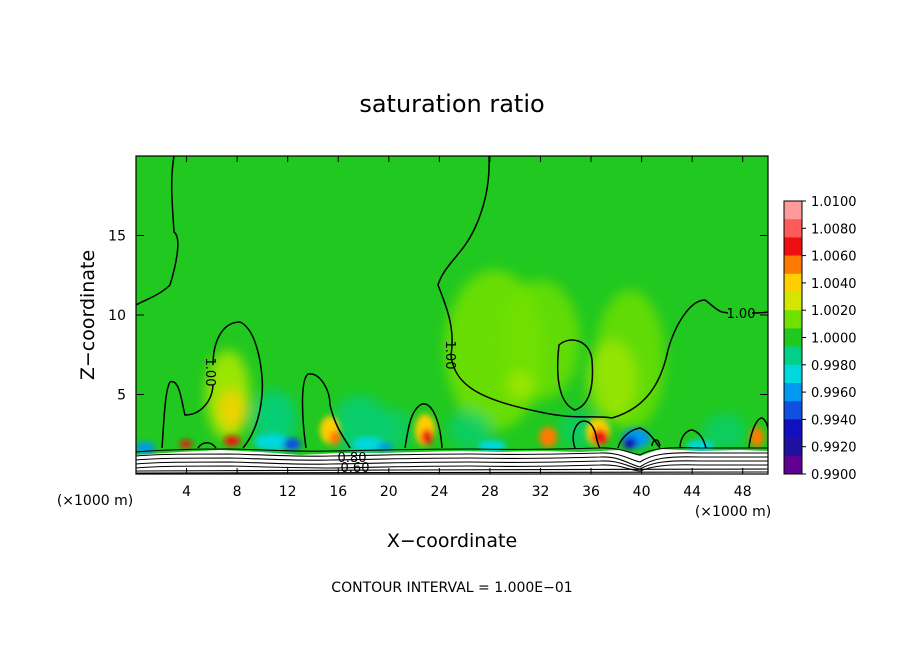 Image resolution: width=904 pixels, height=654 pixels. I want to click on terrain-contours, so click(452, 460).